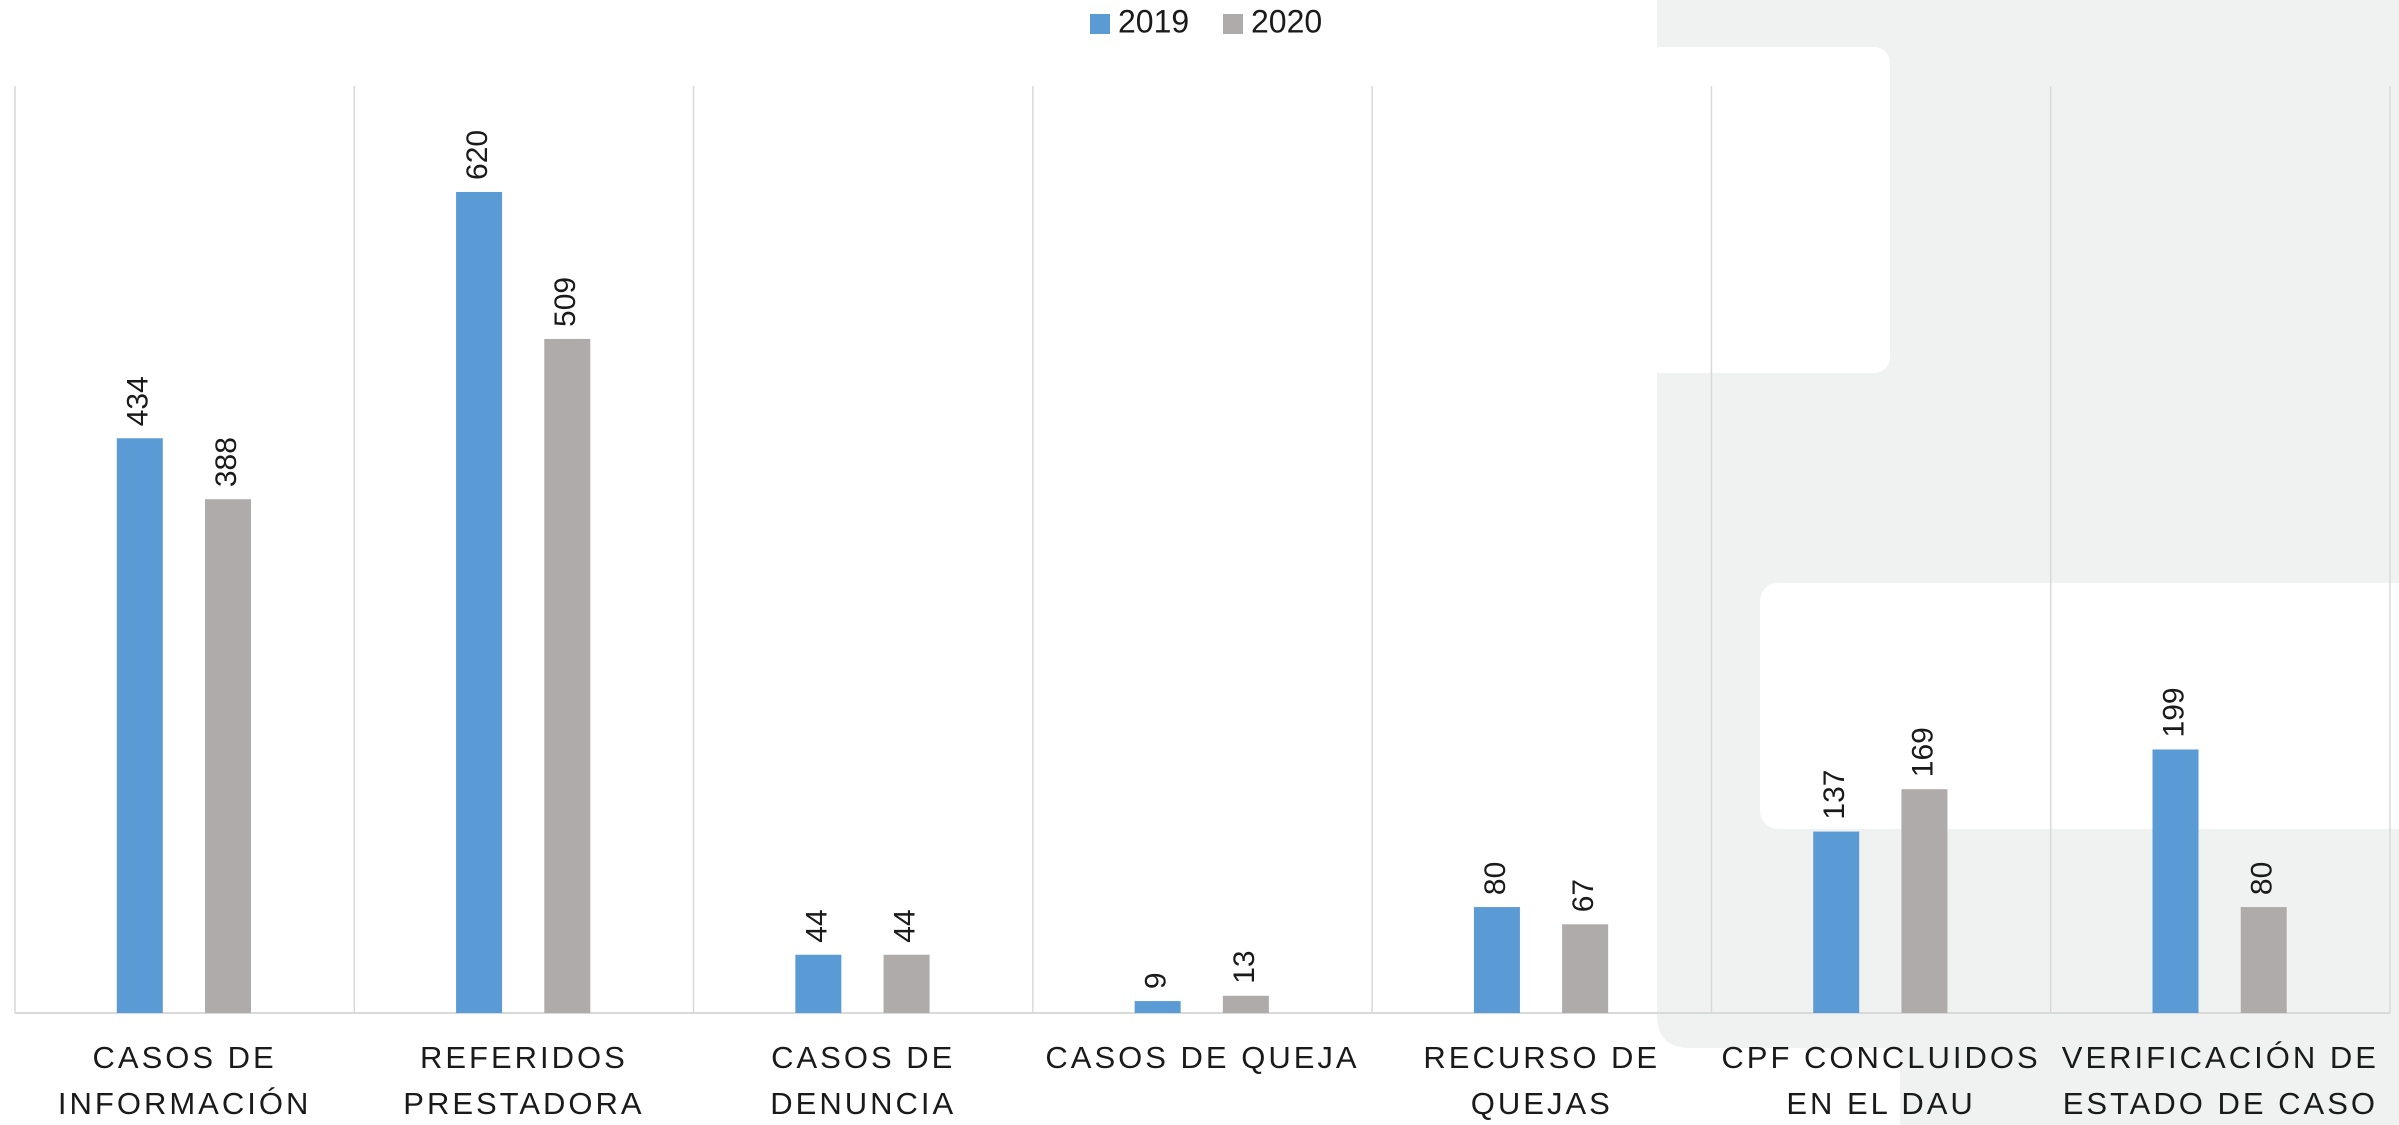 This screenshot has width=2399, height=1125. Describe the element at coordinates (138, 401) in the screenshot. I see `data-label: 434` at that location.